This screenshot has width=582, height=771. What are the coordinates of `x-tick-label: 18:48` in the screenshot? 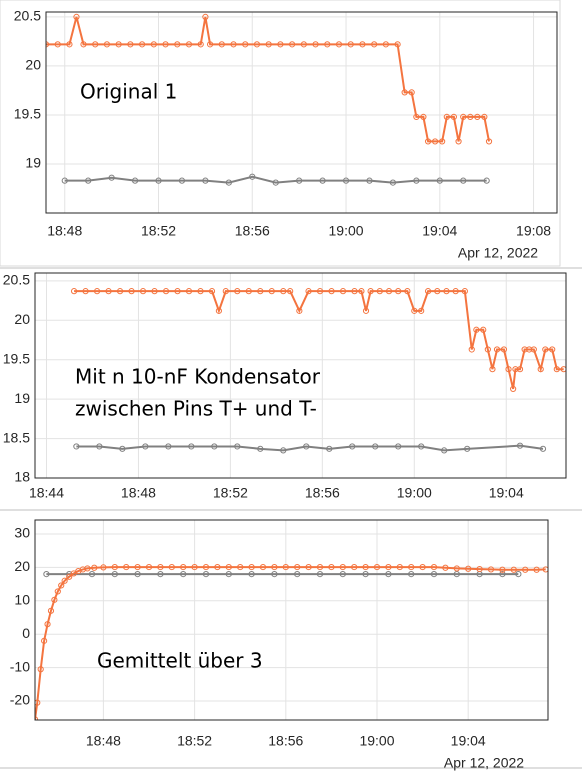 It's located at (64, 231).